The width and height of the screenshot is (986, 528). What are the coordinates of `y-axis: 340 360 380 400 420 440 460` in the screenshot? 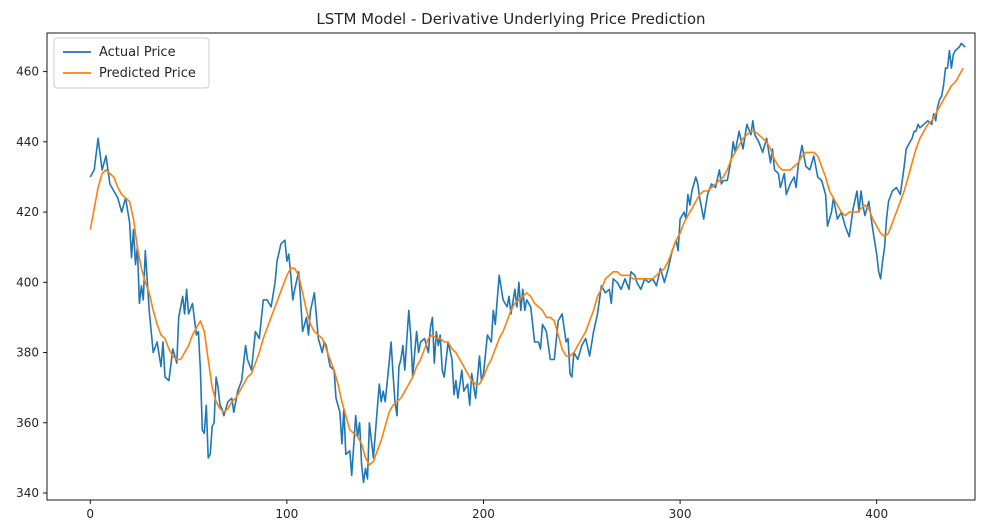 It's located at (31, 282).